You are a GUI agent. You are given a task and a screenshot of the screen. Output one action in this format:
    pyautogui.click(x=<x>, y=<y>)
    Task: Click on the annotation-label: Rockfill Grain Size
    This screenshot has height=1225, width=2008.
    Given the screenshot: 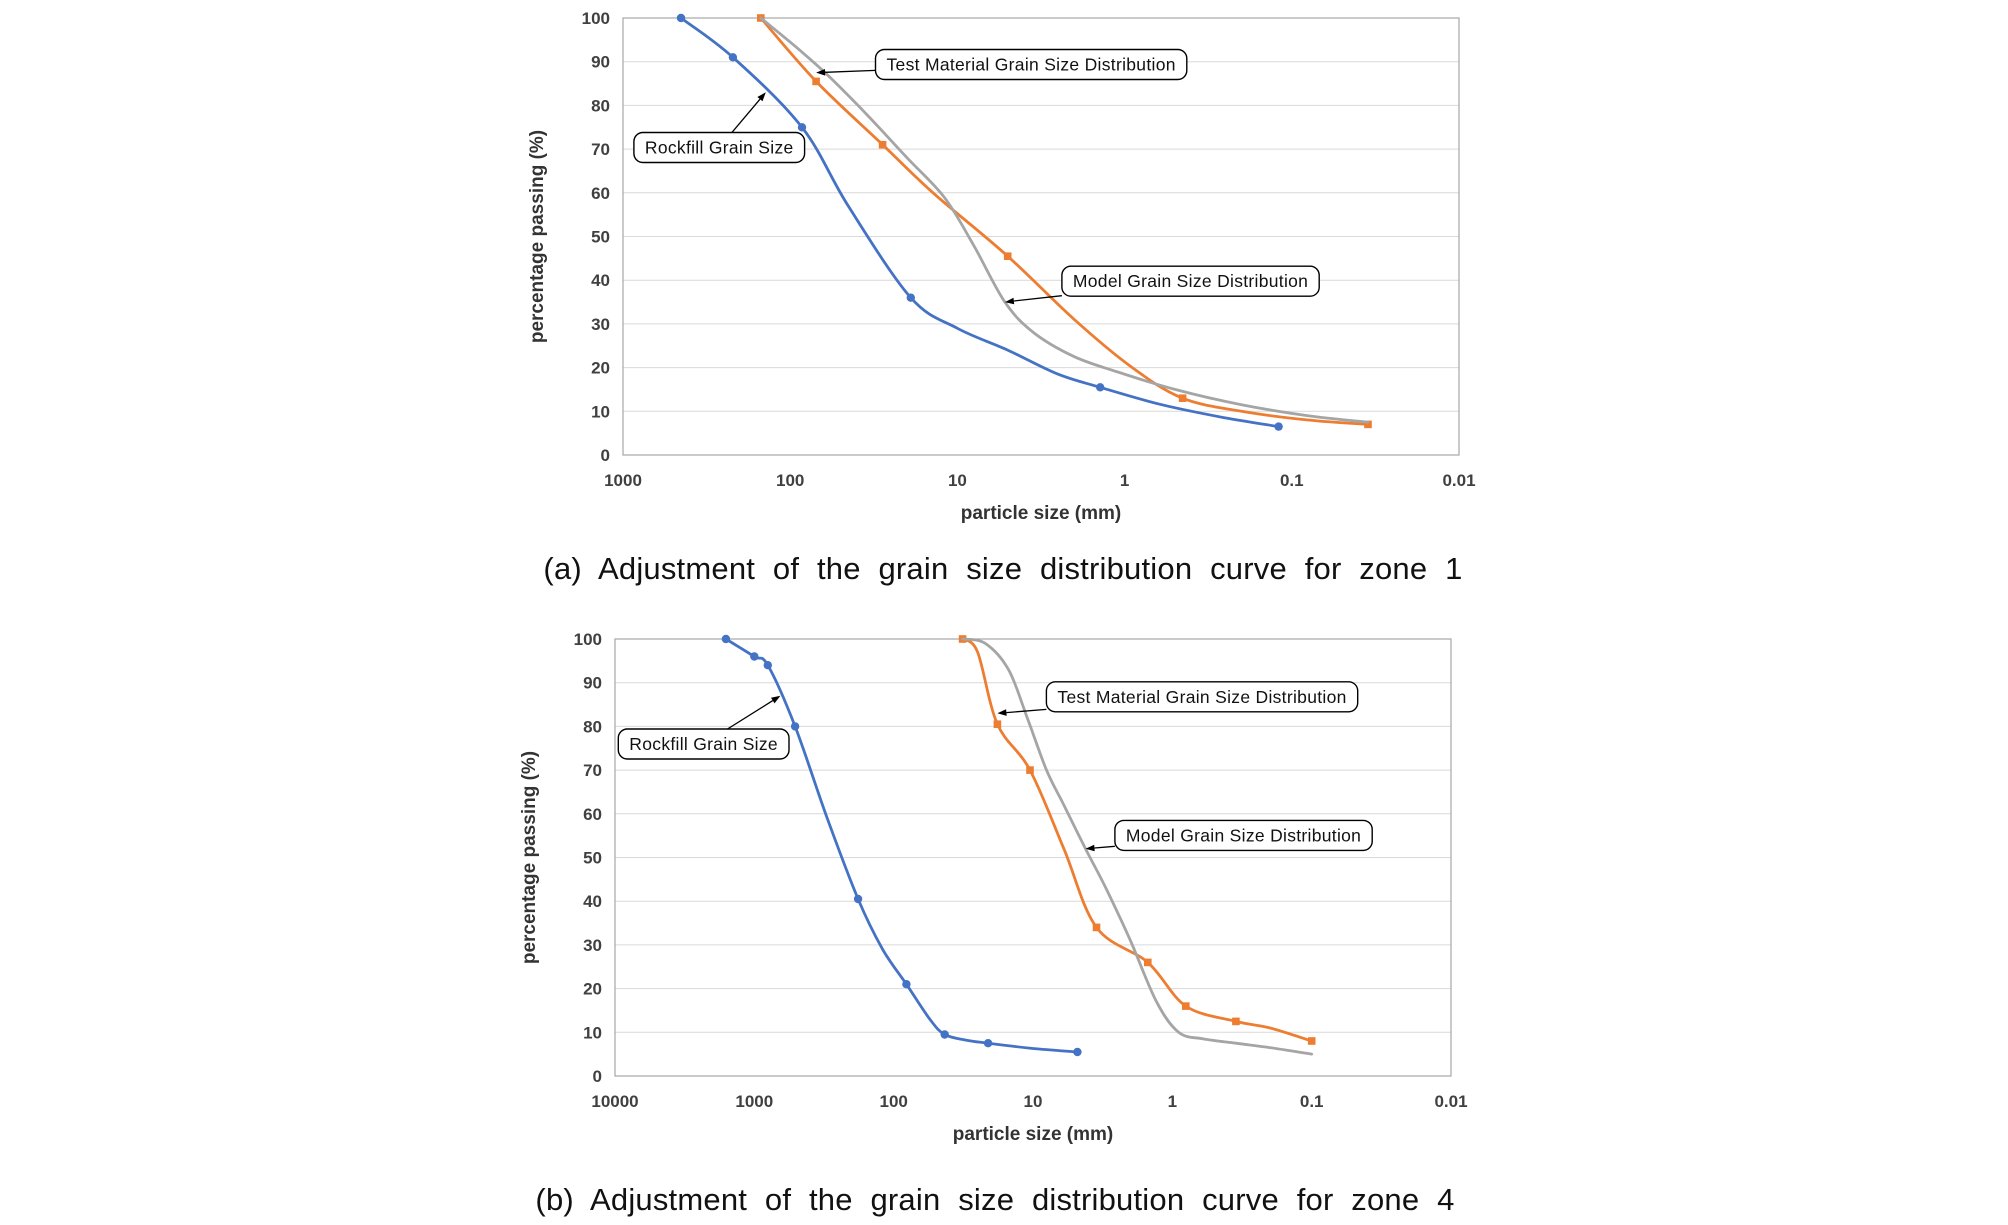 What is the action you would take?
    pyautogui.click(x=719, y=148)
    